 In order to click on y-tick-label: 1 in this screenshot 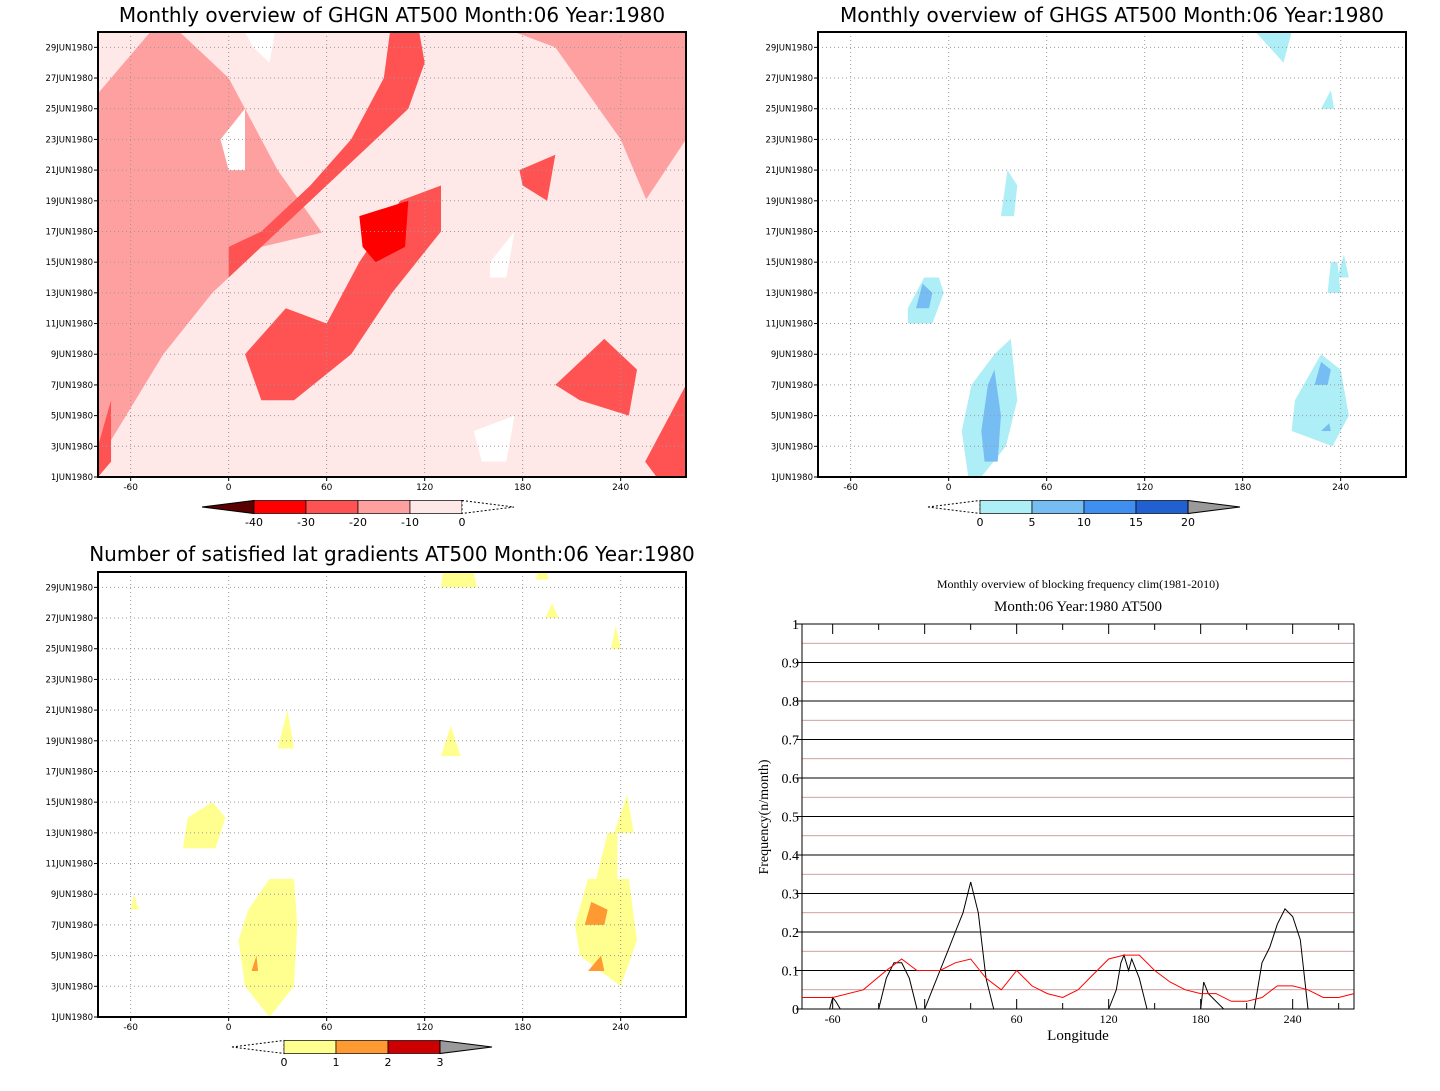, I will do `click(795, 625)`.